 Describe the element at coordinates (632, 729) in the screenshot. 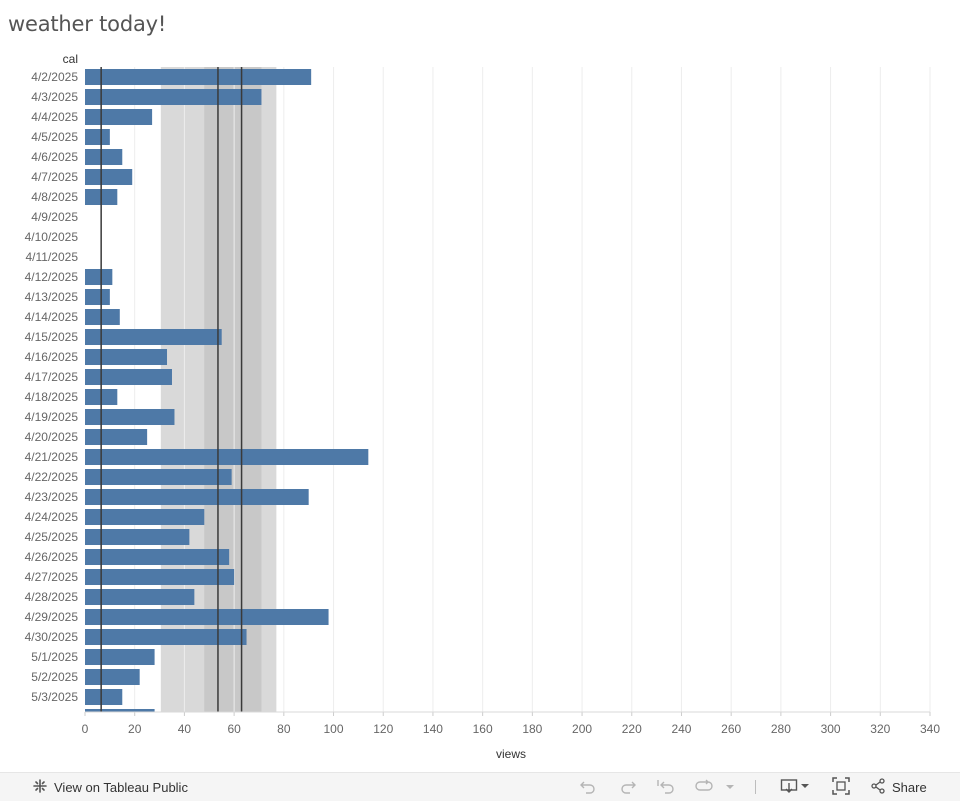

I see `x-tick-label-220: 220` at that location.